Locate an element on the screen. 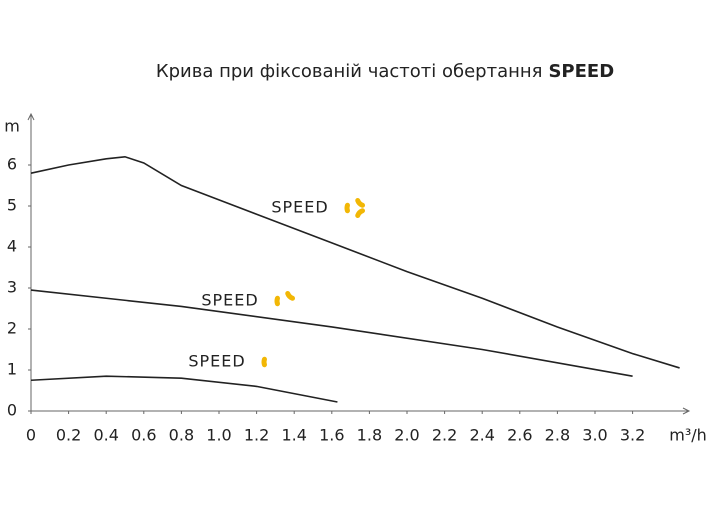 The image size is (713, 513). x-axis-arrow is located at coordinates (686, 411).